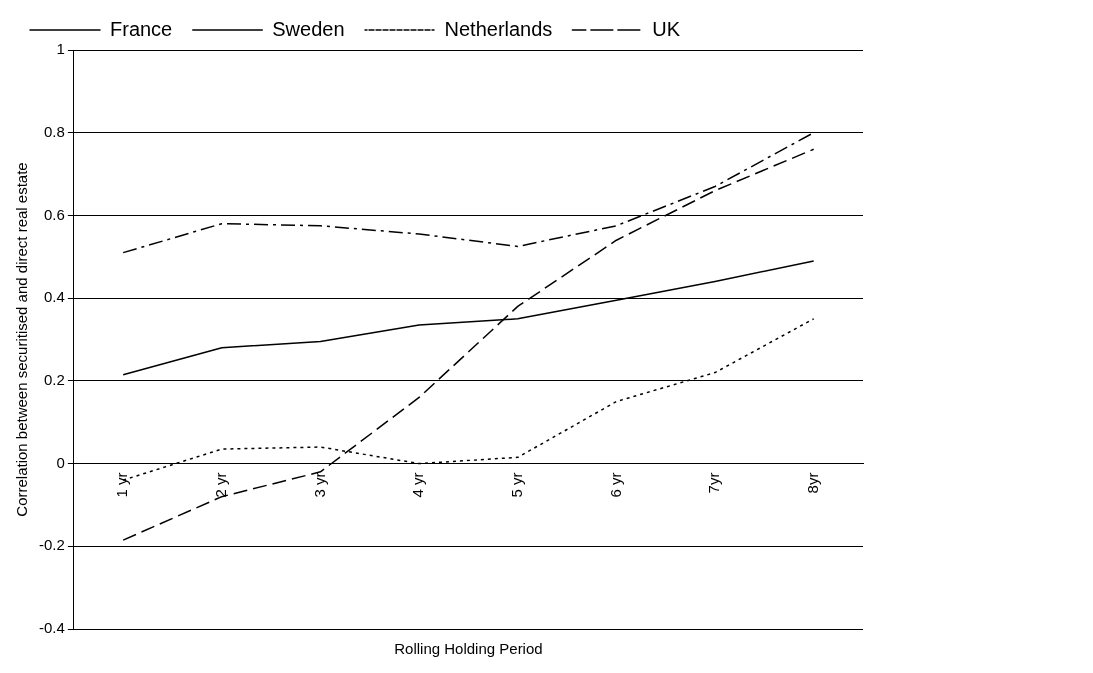  Describe the element at coordinates (308, 28) in the screenshot. I see `legend-label: Sweden` at that location.